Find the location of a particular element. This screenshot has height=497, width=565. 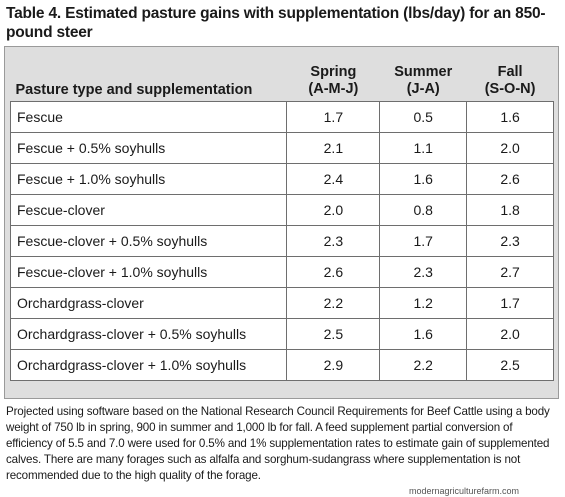

fall-value: 1.8 is located at coordinates (510, 209).